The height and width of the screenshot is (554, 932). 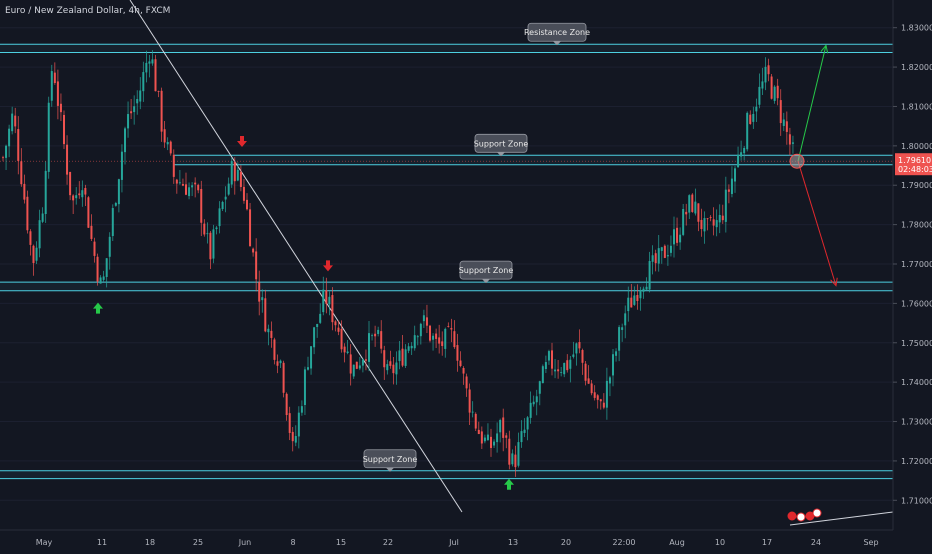 What do you see at coordinates (916, 461) in the screenshot?
I see `y-tick-label: 1.72000` at bounding box center [916, 461].